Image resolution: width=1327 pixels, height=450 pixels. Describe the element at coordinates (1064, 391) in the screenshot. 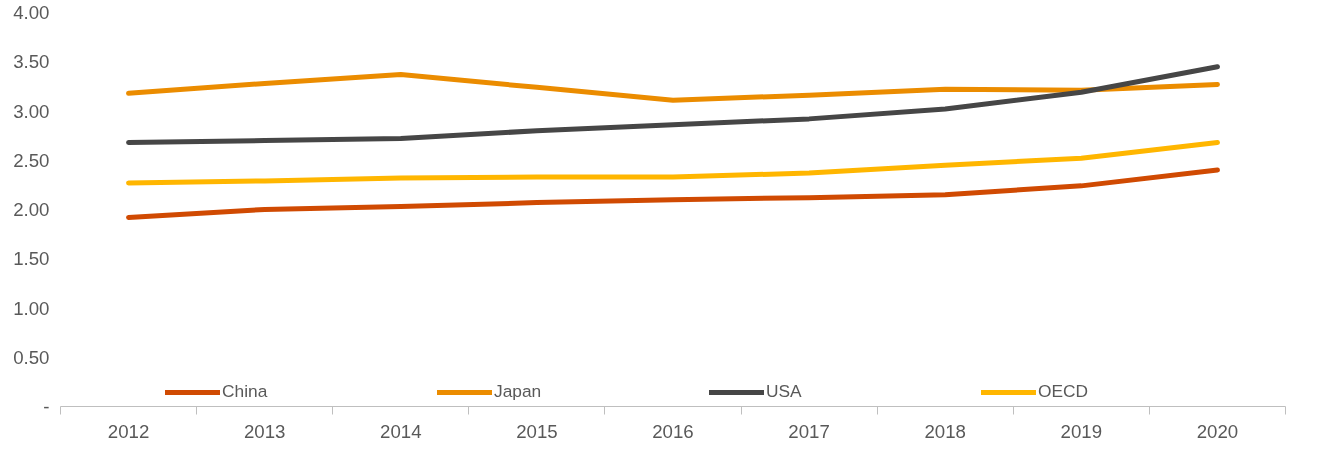

I see `legend-label: OECD` at that location.